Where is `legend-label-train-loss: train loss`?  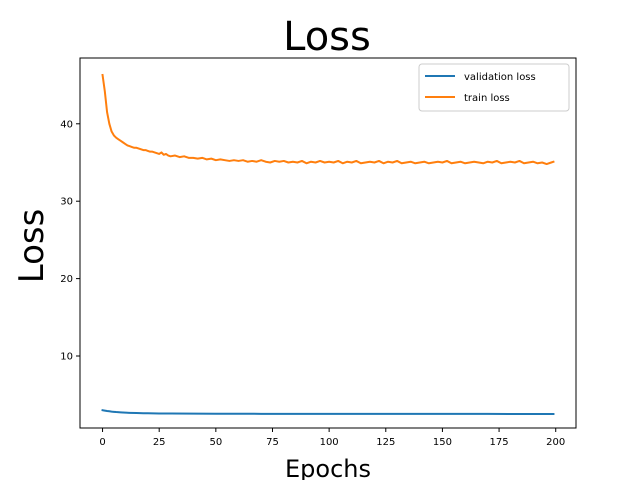 legend-label-train-loss: train loss is located at coordinates (487, 98).